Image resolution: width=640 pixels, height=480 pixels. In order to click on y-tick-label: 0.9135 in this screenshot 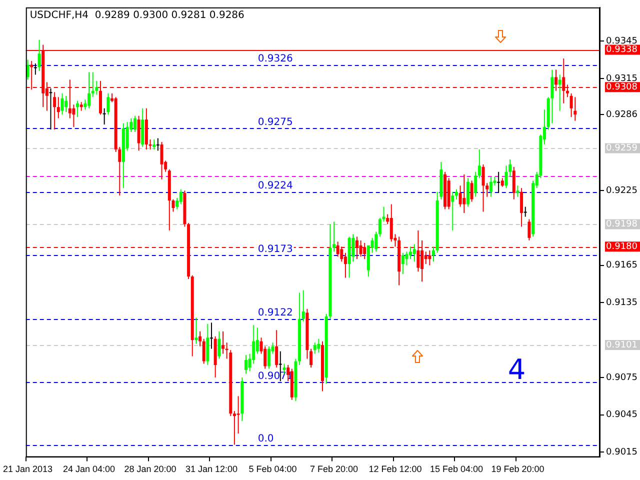, I will do `click(622, 303)`.